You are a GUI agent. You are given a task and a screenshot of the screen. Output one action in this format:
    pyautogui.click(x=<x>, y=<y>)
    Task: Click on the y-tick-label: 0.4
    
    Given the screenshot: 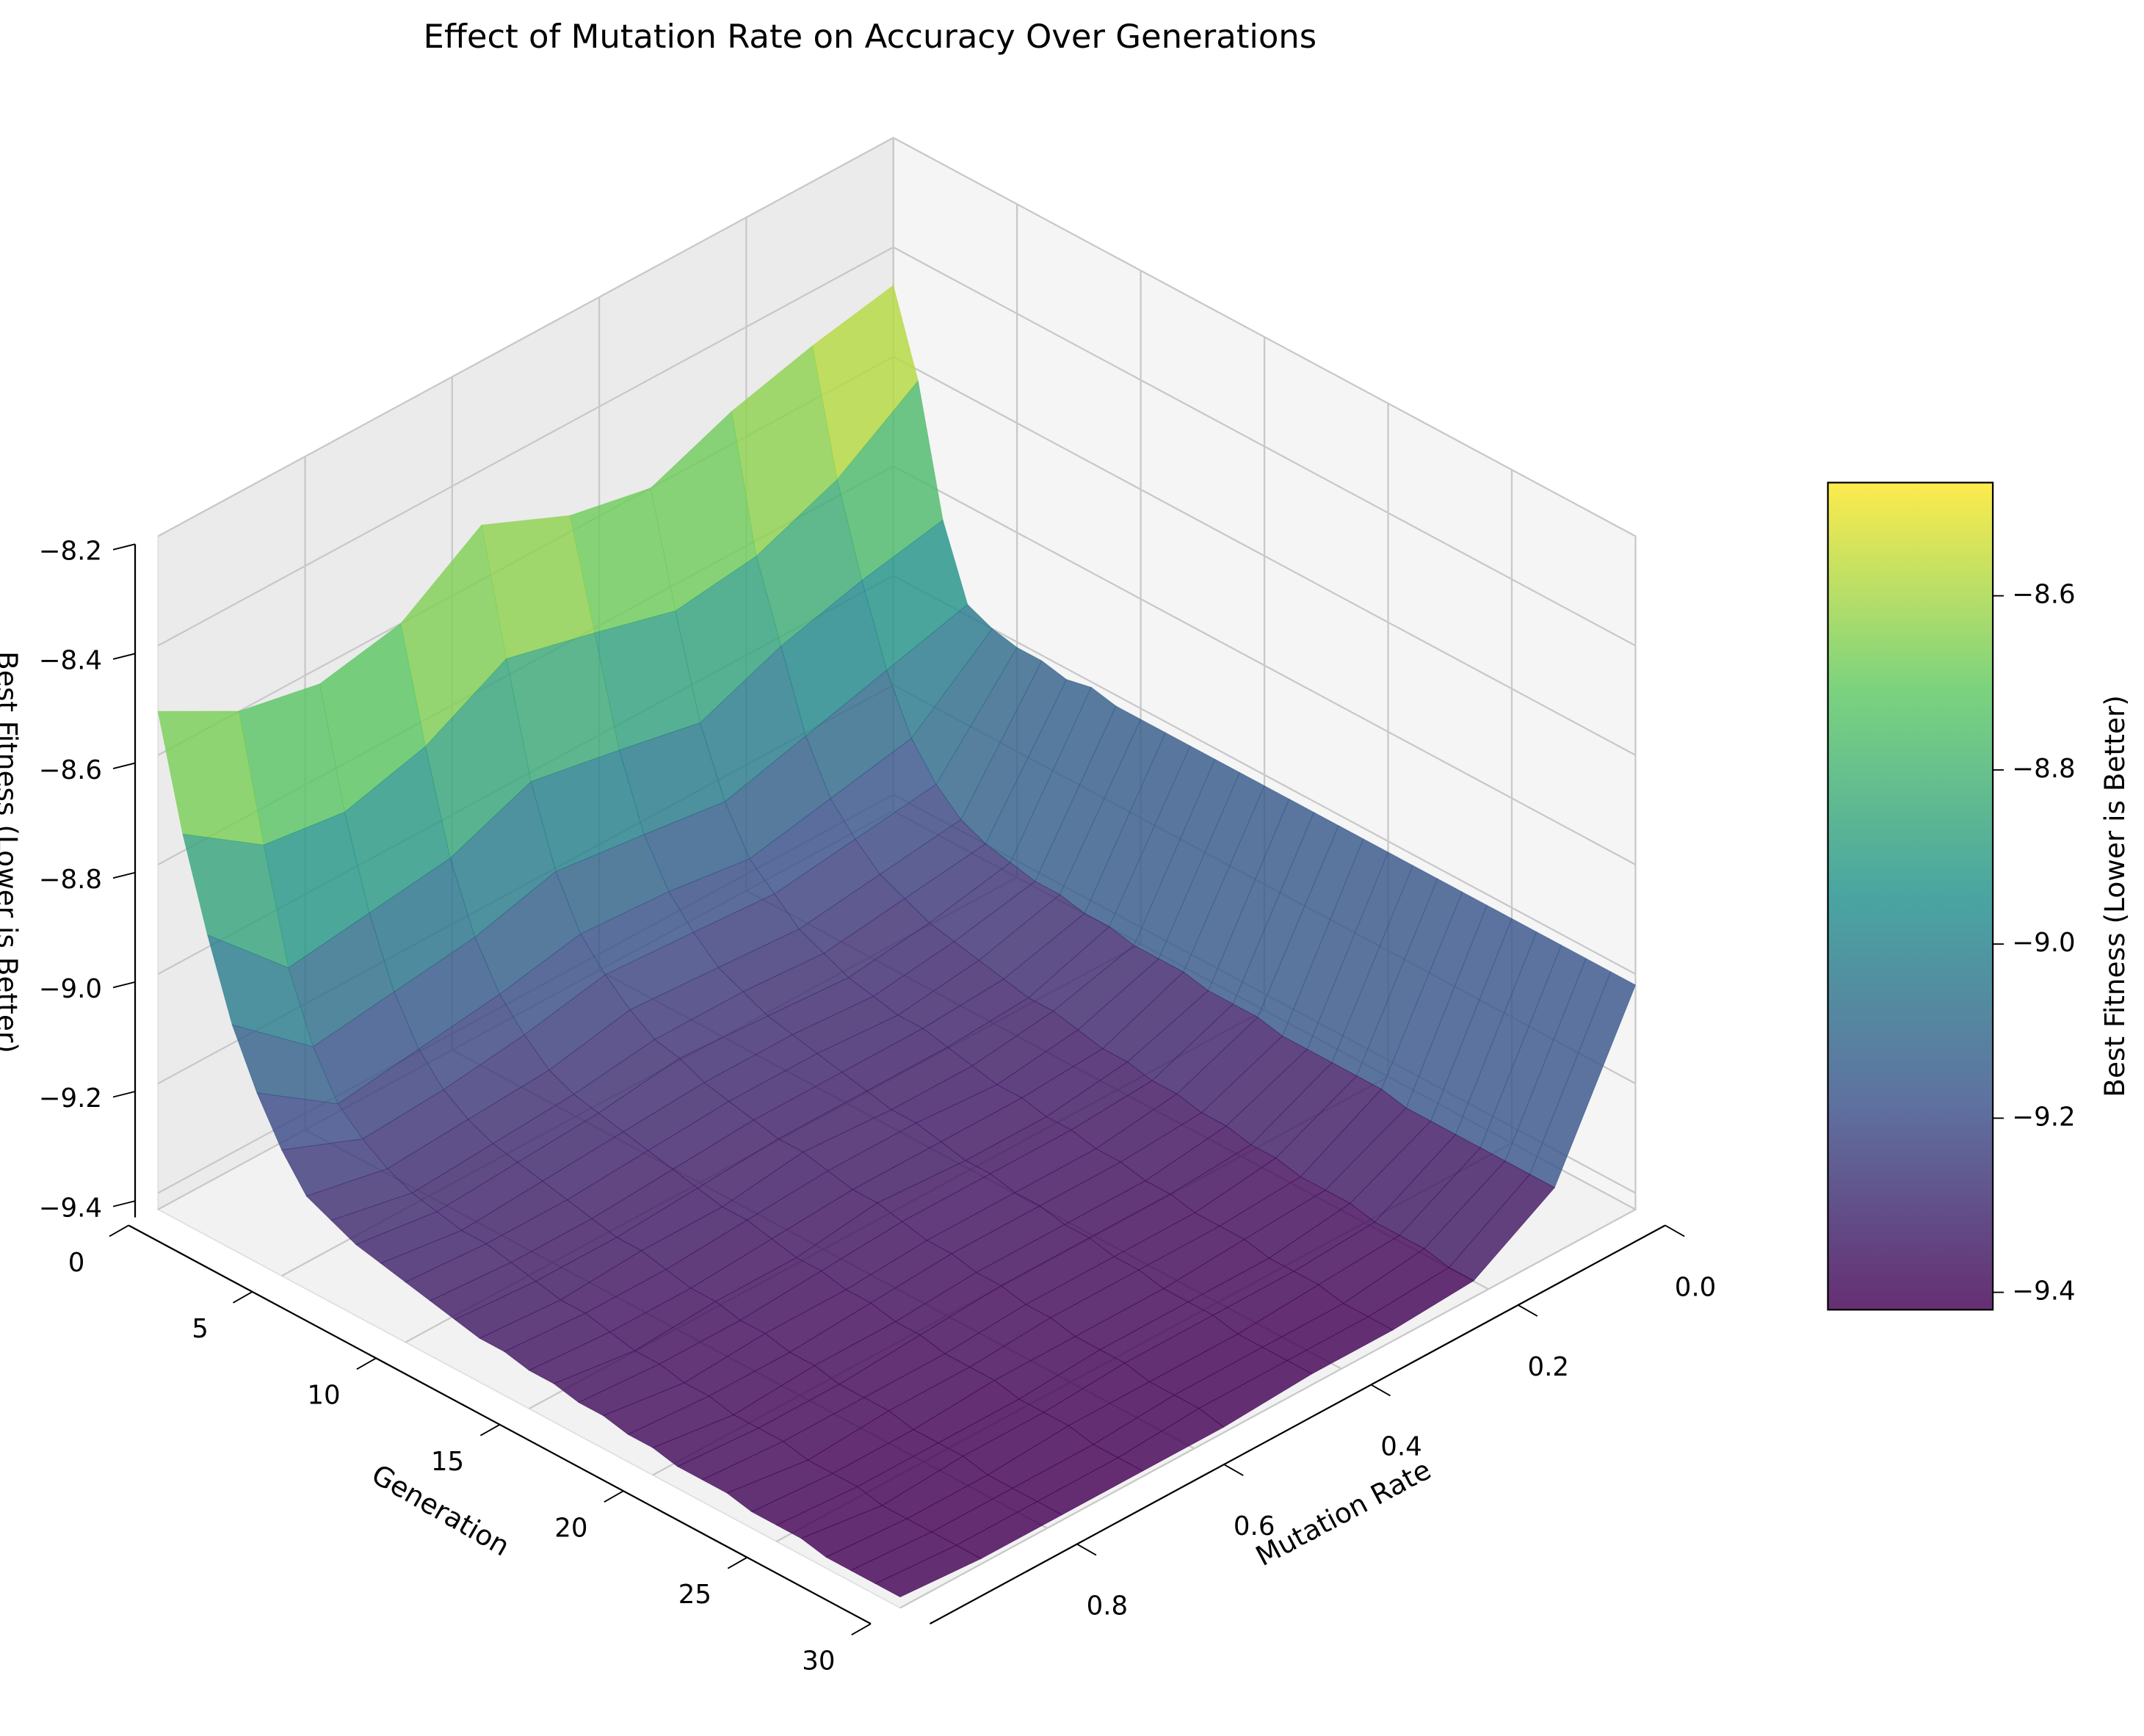 What is the action you would take?
    pyautogui.click(x=1401, y=1447)
    